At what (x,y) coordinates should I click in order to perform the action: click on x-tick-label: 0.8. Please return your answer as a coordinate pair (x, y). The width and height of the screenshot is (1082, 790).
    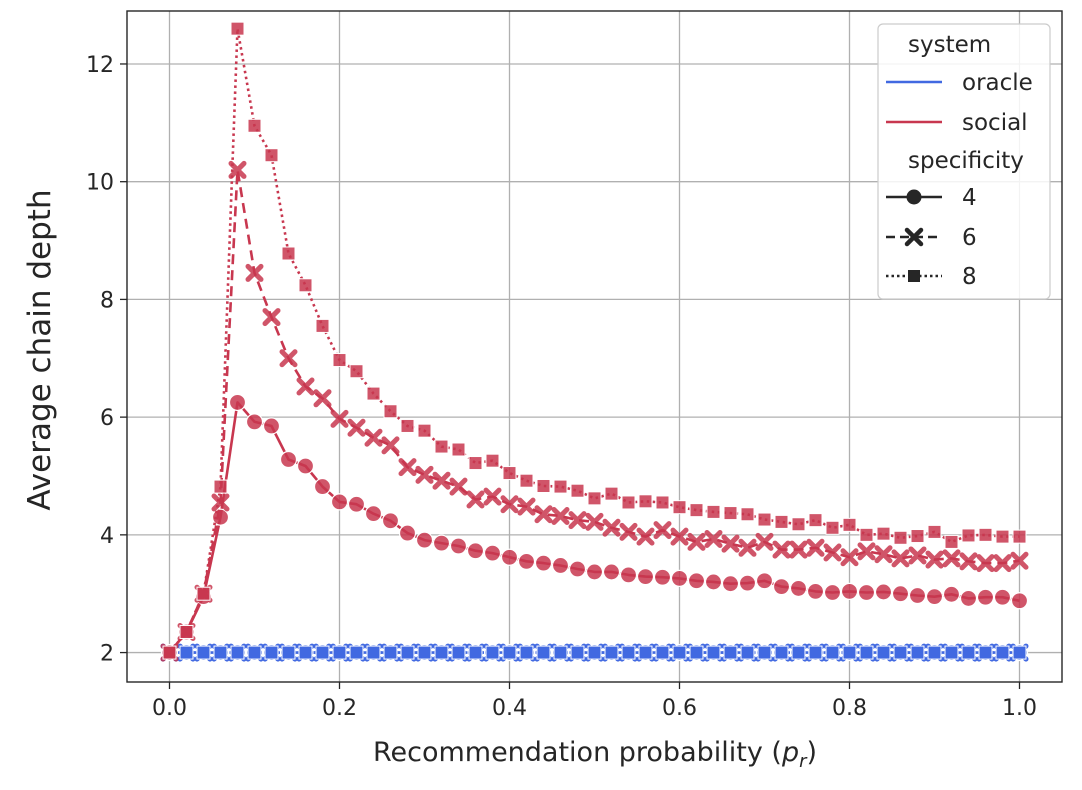
    Looking at the image, I should click on (849, 708).